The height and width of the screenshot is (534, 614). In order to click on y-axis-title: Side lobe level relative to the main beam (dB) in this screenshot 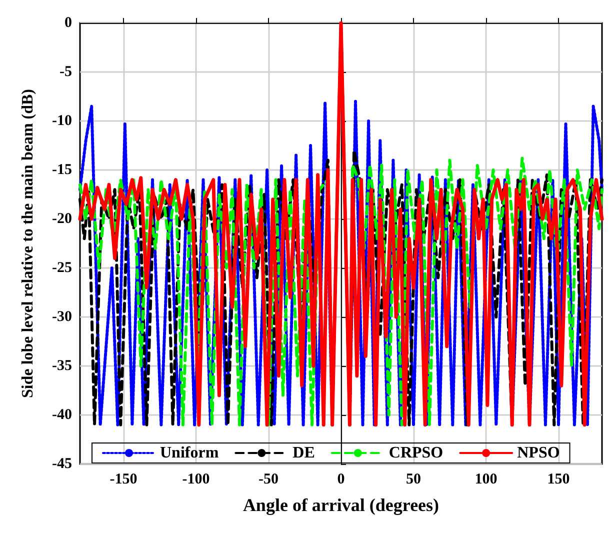, I will do `click(28, 243)`.